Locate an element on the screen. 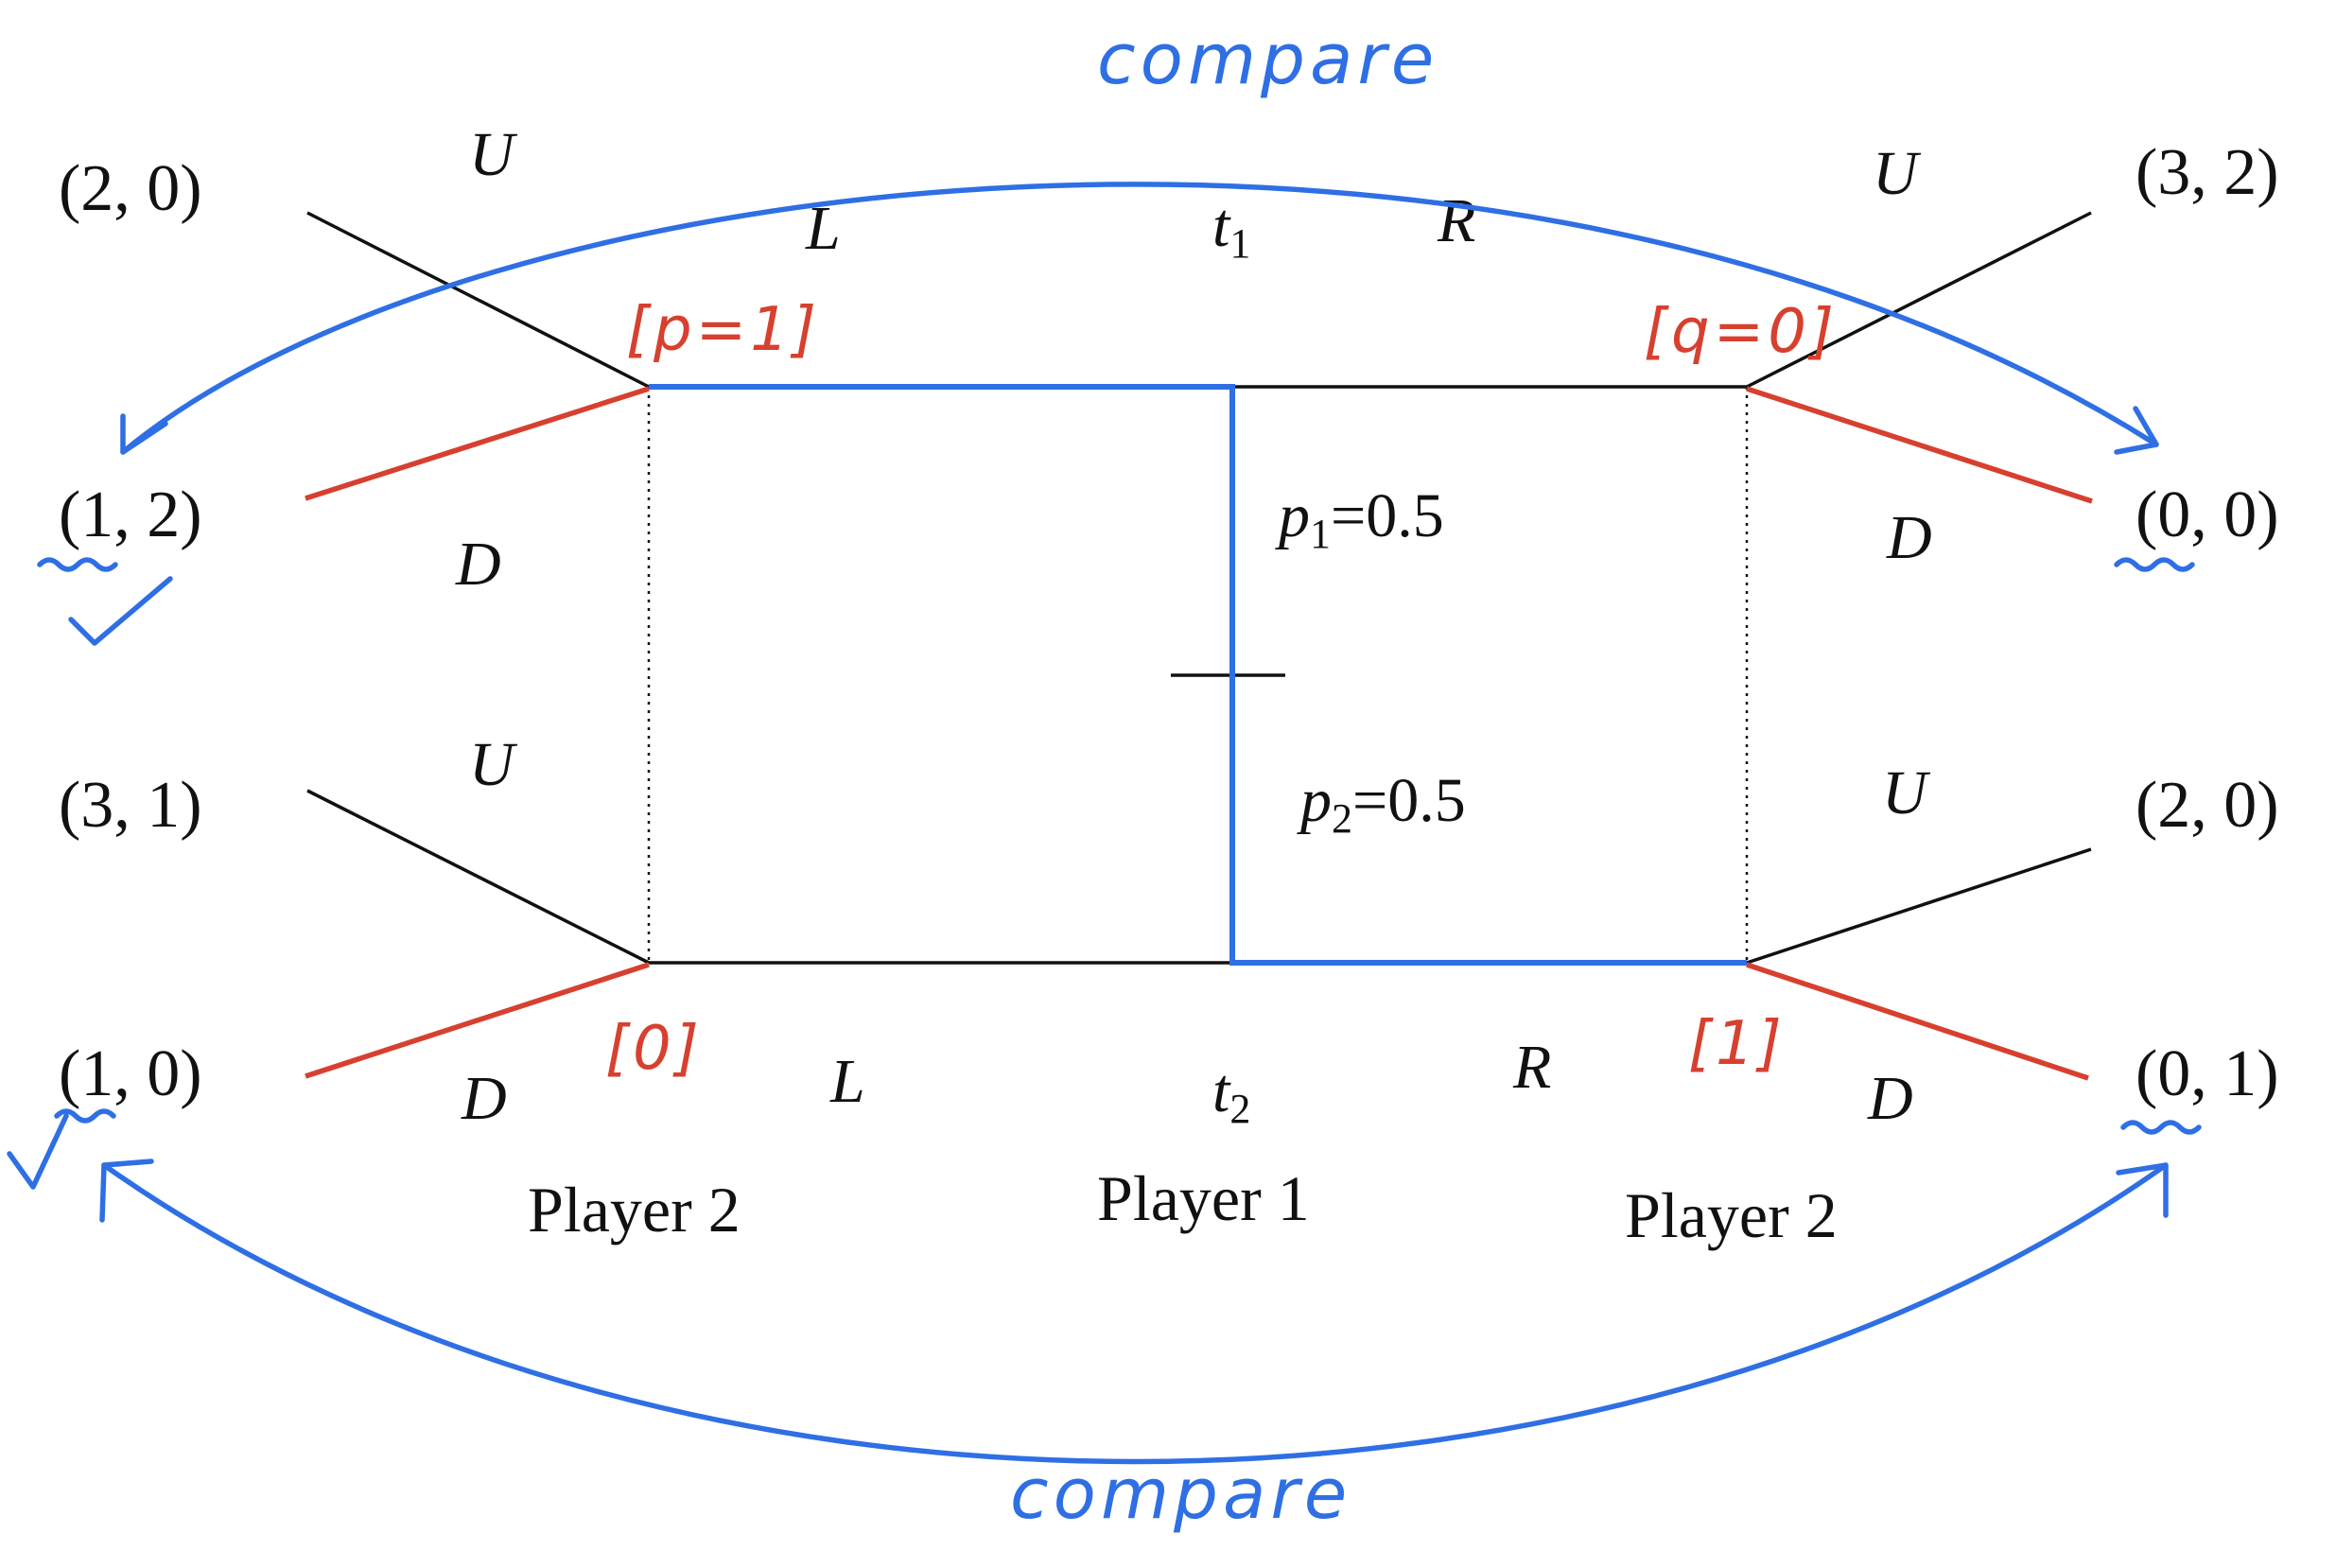 The image size is (2336, 1568). compare-arc-top is located at coordinates (1139, 318).